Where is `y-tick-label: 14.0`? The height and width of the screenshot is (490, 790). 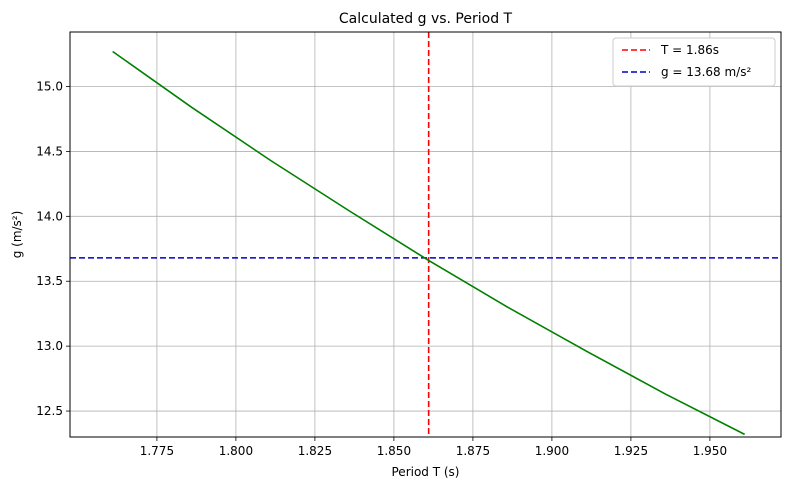 y-tick-label: 14.0 is located at coordinates (49, 216).